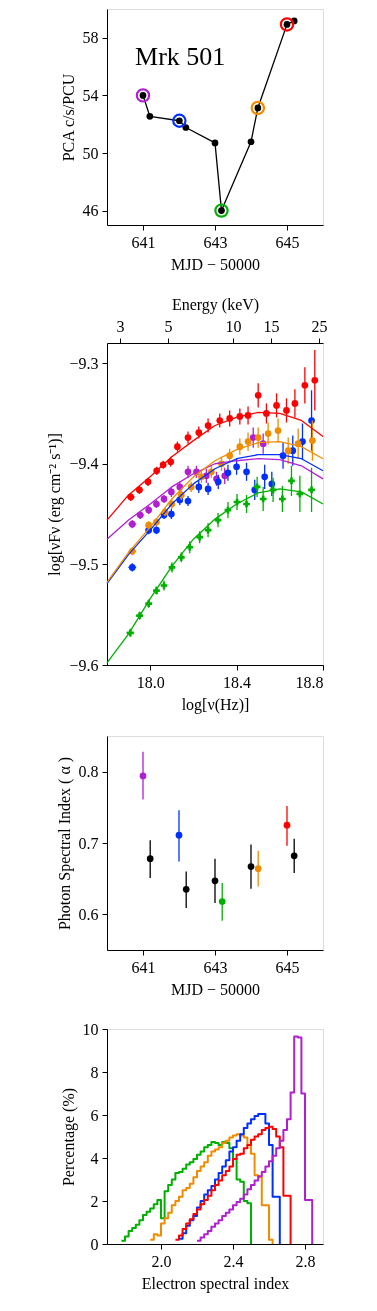 The width and height of the screenshot is (377, 1311). What do you see at coordinates (180, 56) in the screenshot?
I see `annotation: Mrk 501` at bounding box center [180, 56].